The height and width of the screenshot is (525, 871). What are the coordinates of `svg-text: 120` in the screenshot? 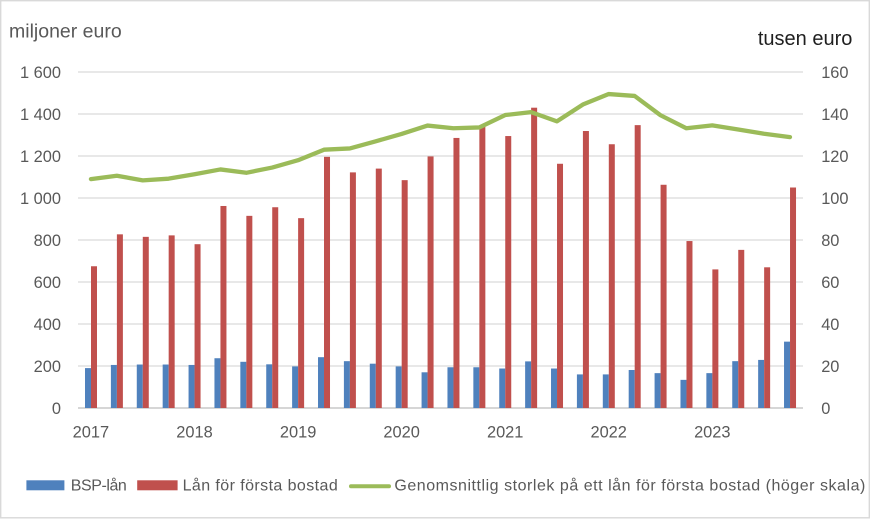 It's located at (834, 157).